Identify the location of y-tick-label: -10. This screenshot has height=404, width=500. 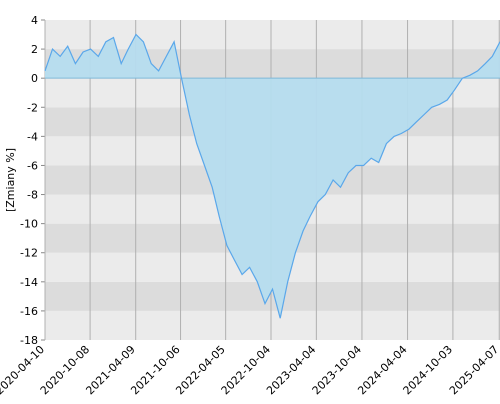
(29, 224).